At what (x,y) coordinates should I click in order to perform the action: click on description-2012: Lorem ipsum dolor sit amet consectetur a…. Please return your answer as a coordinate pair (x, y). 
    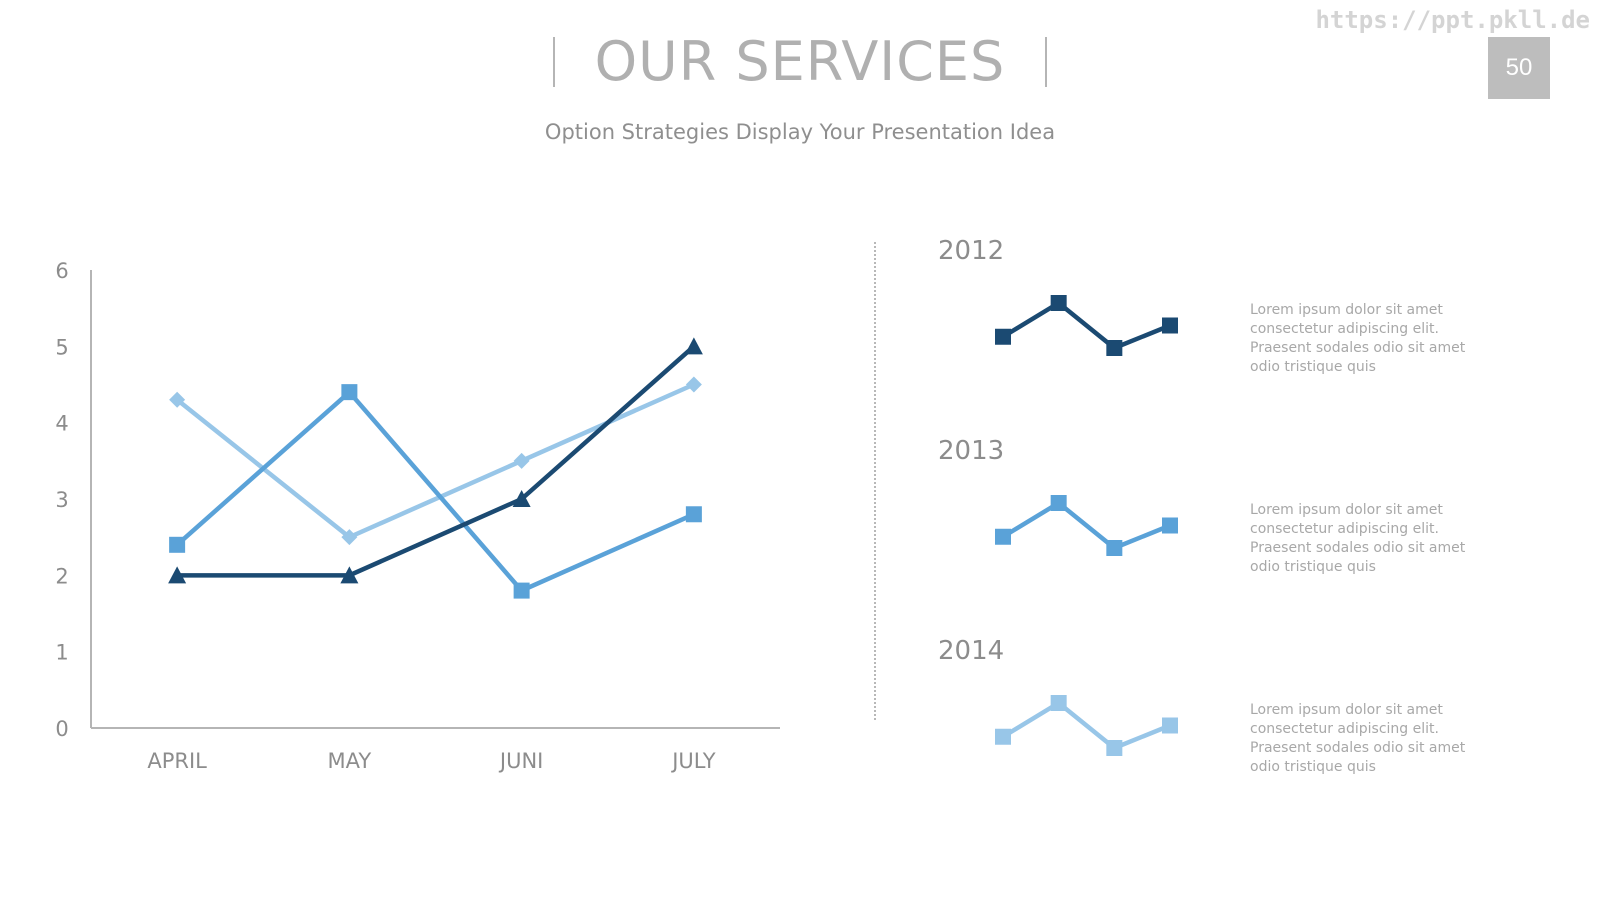
    Looking at the image, I should click on (1358, 338).